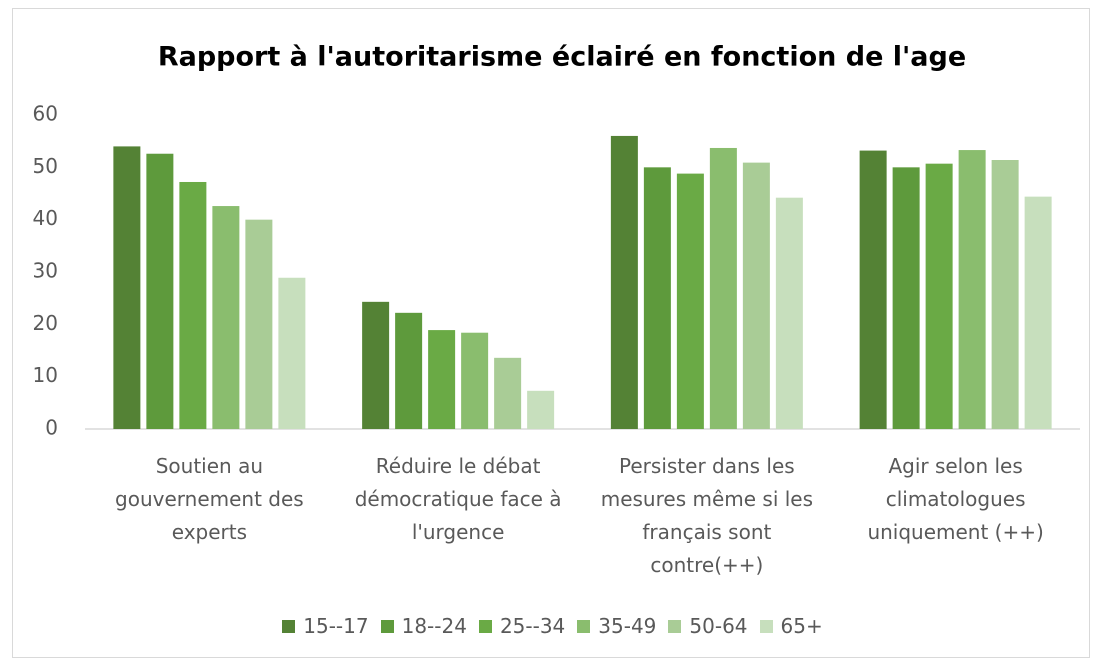 This screenshot has height=668, width=1105. I want to click on legend-item: 65+, so click(791, 626).